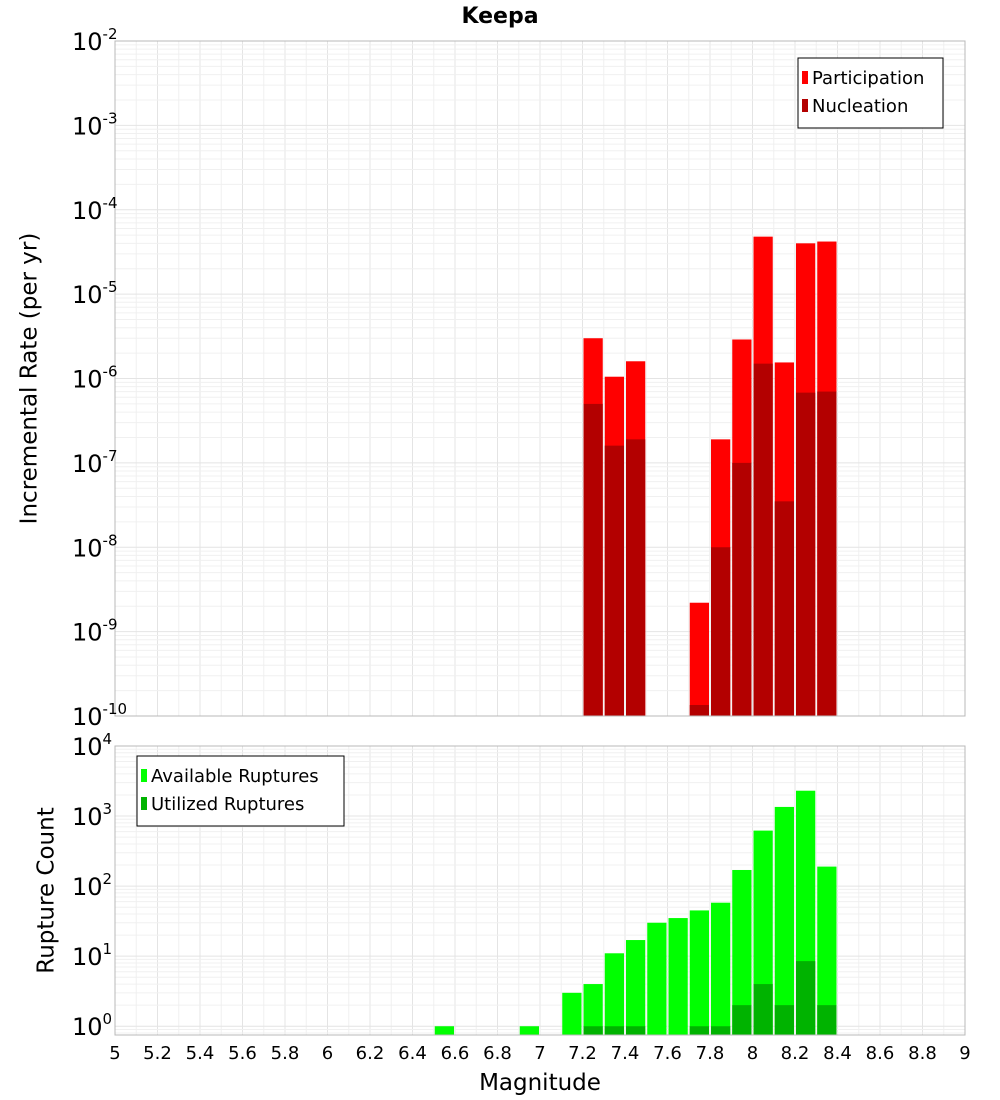 The height and width of the screenshot is (1100, 1000). Describe the element at coordinates (92, 745) in the screenshot. I see `y-tick-label: 10⁴` at that location.